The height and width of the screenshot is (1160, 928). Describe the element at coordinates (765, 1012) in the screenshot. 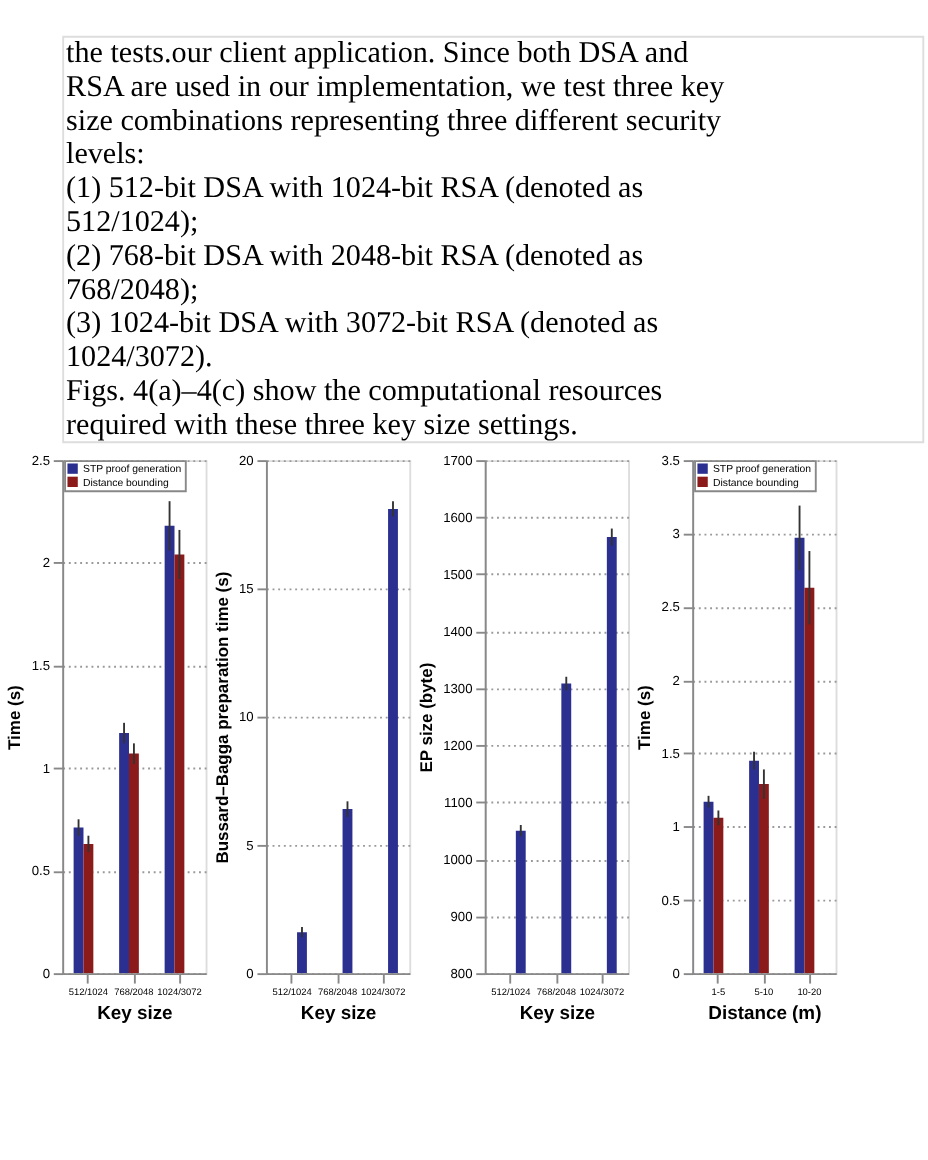

I see `x-axis-title: Distance (m)` at that location.